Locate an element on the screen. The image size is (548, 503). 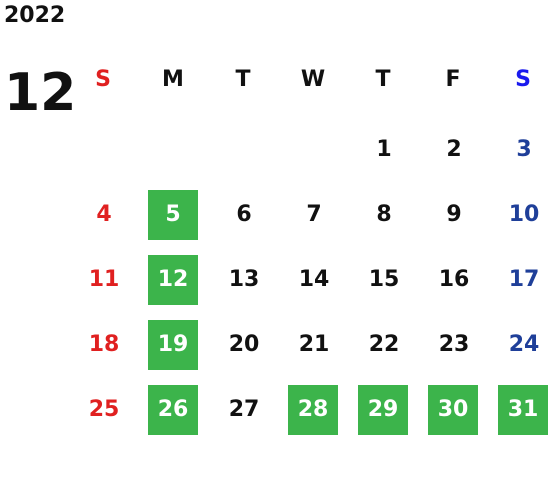
day-highlighted: 5 is located at coordinates (173, 215).